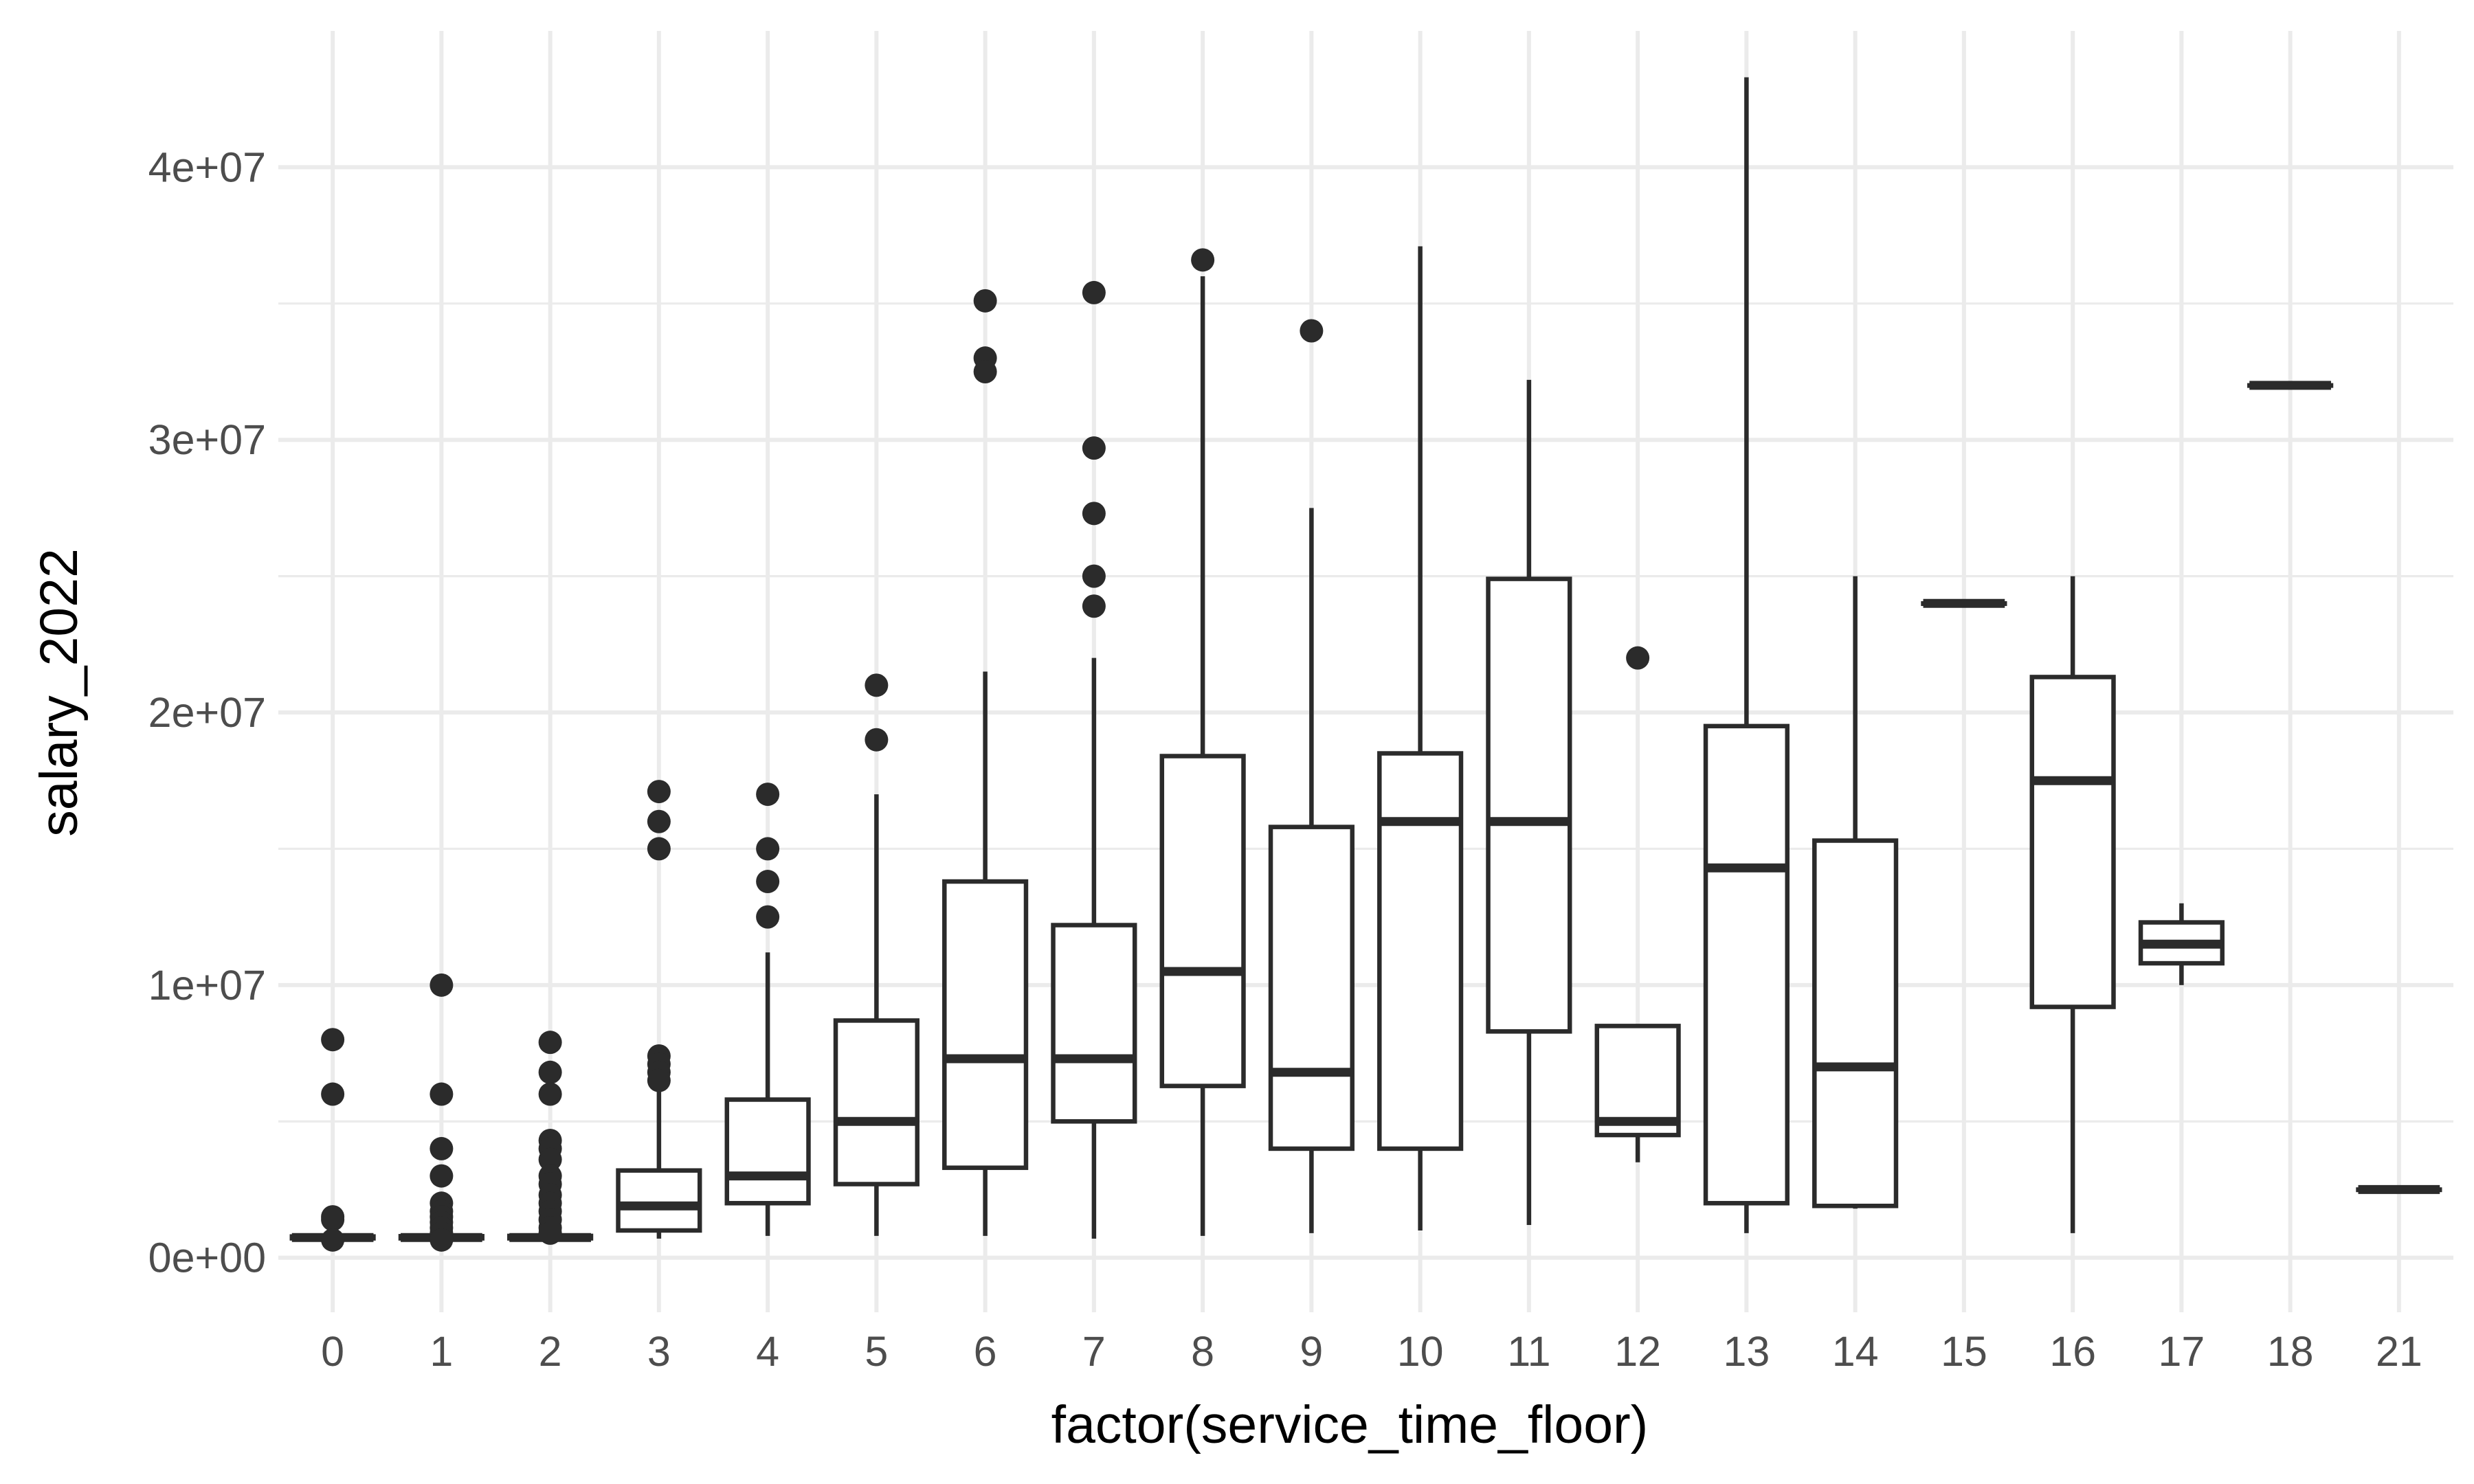 This screenshot has width=2474, height=1484. Describe the element at coordinates (876, 1351) in the screenshot. I see `x-tick-label: 5` at that location.